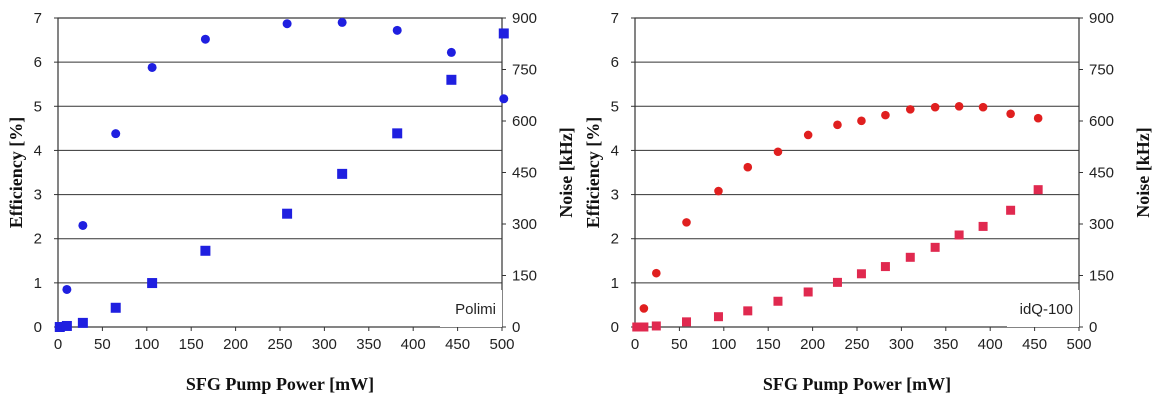 The image size is (1154, 395). What do you see at coordinates (38, 195) in the screenshot?
I see `y-tick-label: 3` at bounding box center [38, 195].